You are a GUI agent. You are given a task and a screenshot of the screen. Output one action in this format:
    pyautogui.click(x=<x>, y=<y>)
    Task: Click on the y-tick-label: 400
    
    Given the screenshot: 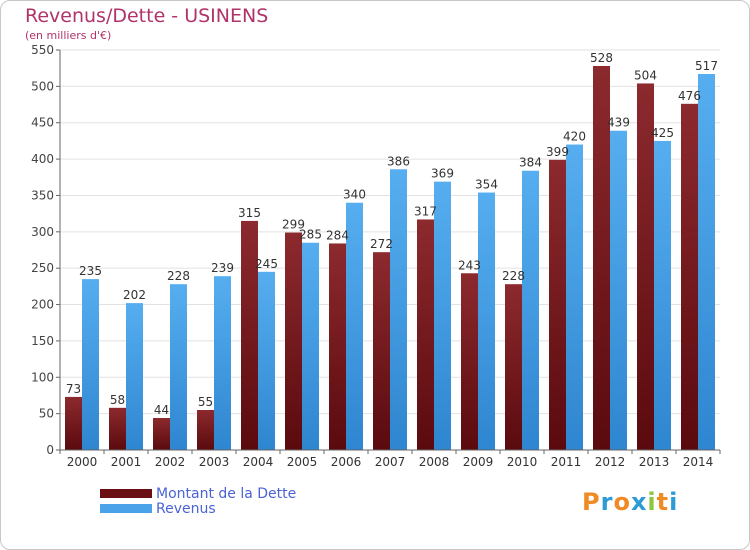 What is the action you would take?
    pyautogui.click(x=42, y=159)
    